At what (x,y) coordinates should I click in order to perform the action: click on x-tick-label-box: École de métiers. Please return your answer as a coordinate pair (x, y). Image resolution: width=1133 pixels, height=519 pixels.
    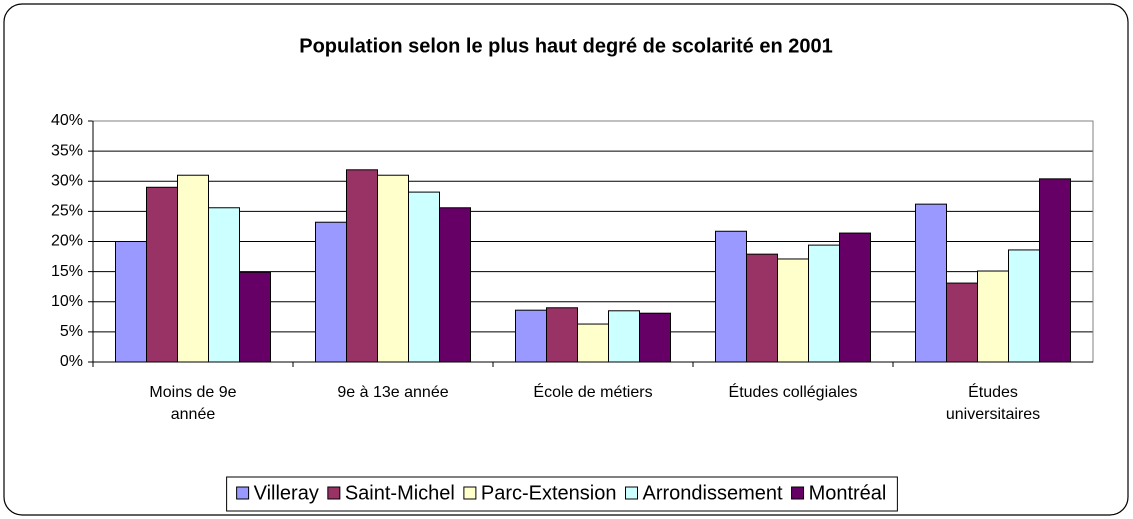
    Looking at the image, I should click on (593, 392).